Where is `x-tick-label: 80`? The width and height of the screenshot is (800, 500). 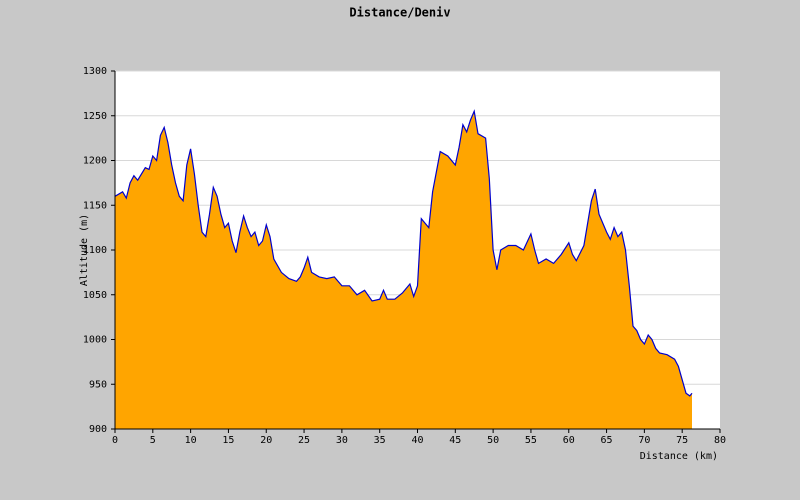 x-tick-label: 80 is located at coordinates (720, 440).